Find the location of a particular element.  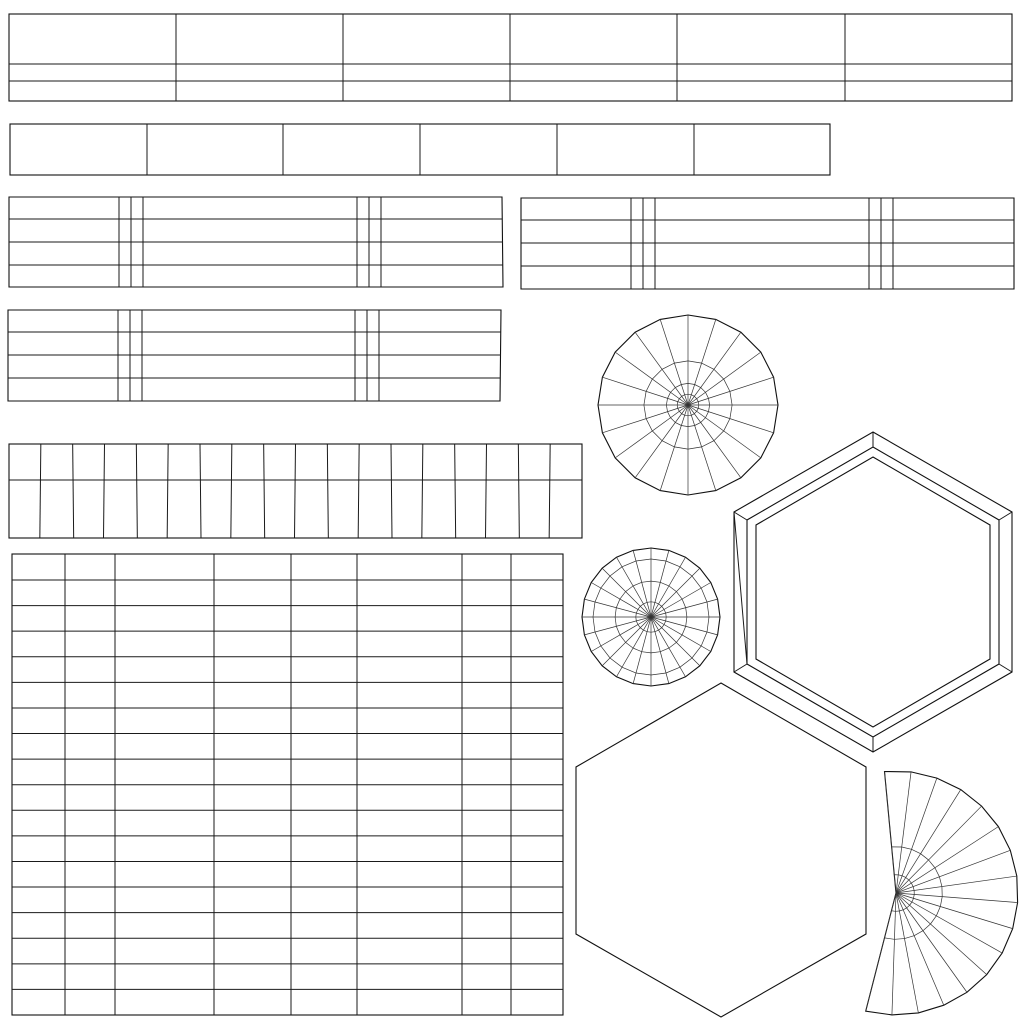

hexagon-frame-outer is located at coordinates (873, 592).